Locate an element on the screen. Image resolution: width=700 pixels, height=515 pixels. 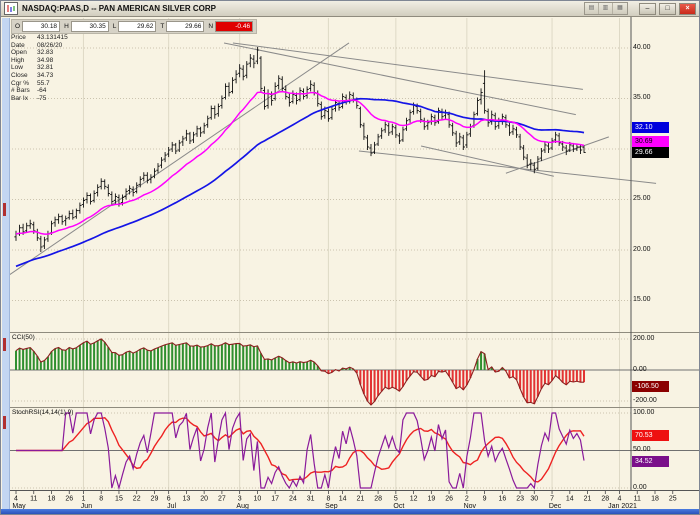
info-row: Open 32.83 is located at coordinates (32, 53).